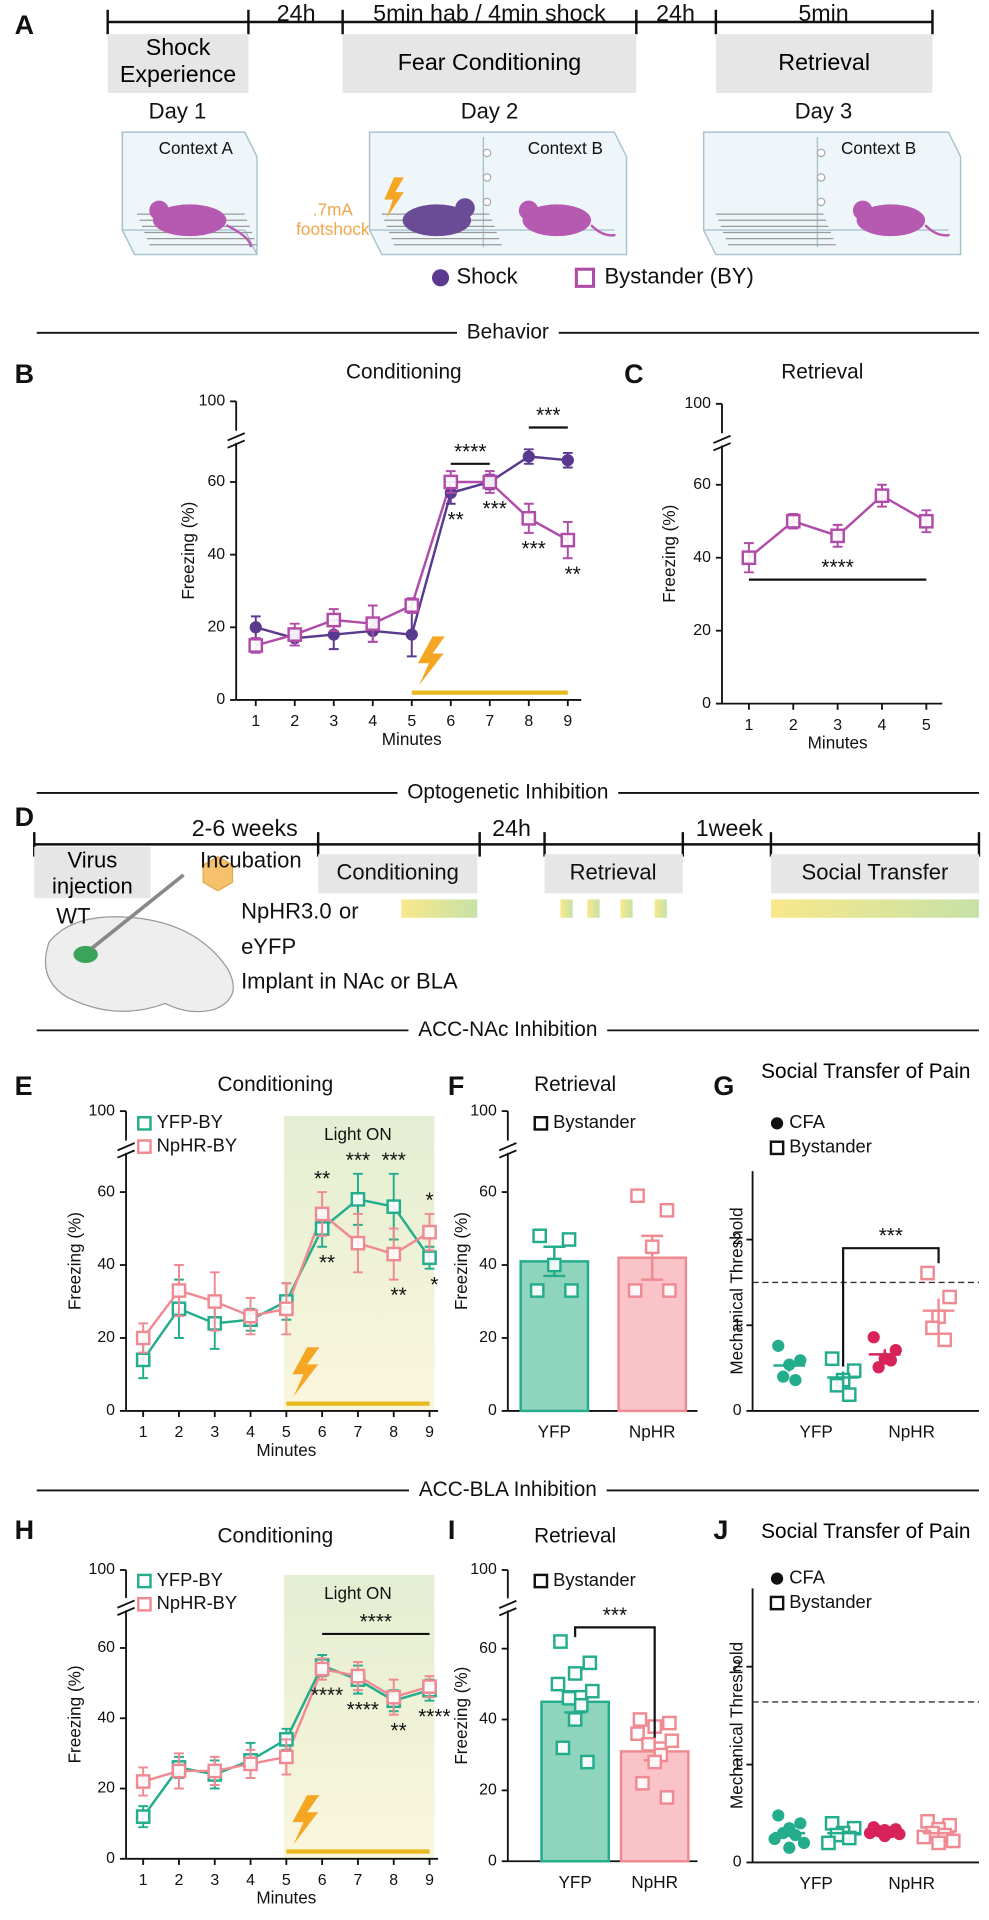  Describe the element at coordinates (24, 374) in the screenshot. I see `panel-letter: B` at that location.